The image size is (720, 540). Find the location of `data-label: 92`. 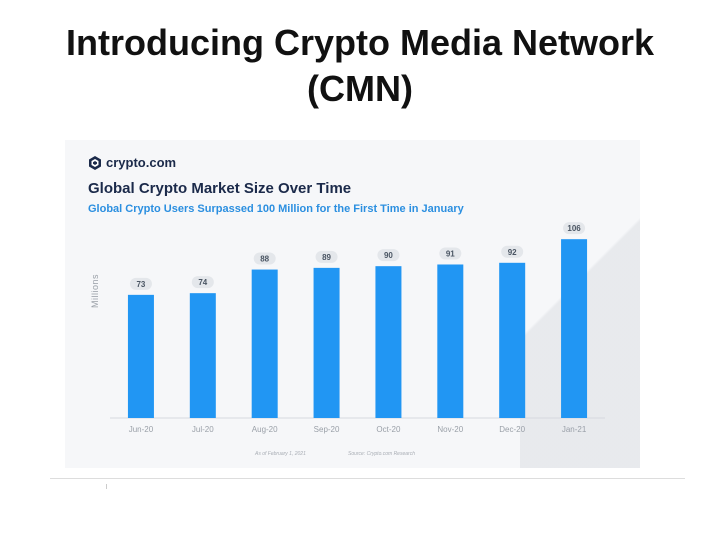

data-label: 92 is located at coordinates (512, 252).